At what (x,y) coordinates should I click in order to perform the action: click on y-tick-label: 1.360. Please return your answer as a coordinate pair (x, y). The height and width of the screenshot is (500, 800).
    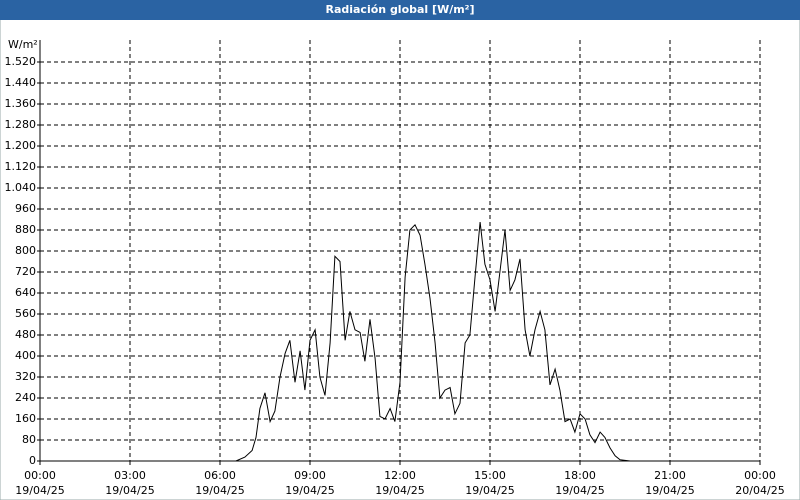
    Looking at the image, I should click on (21, 103).